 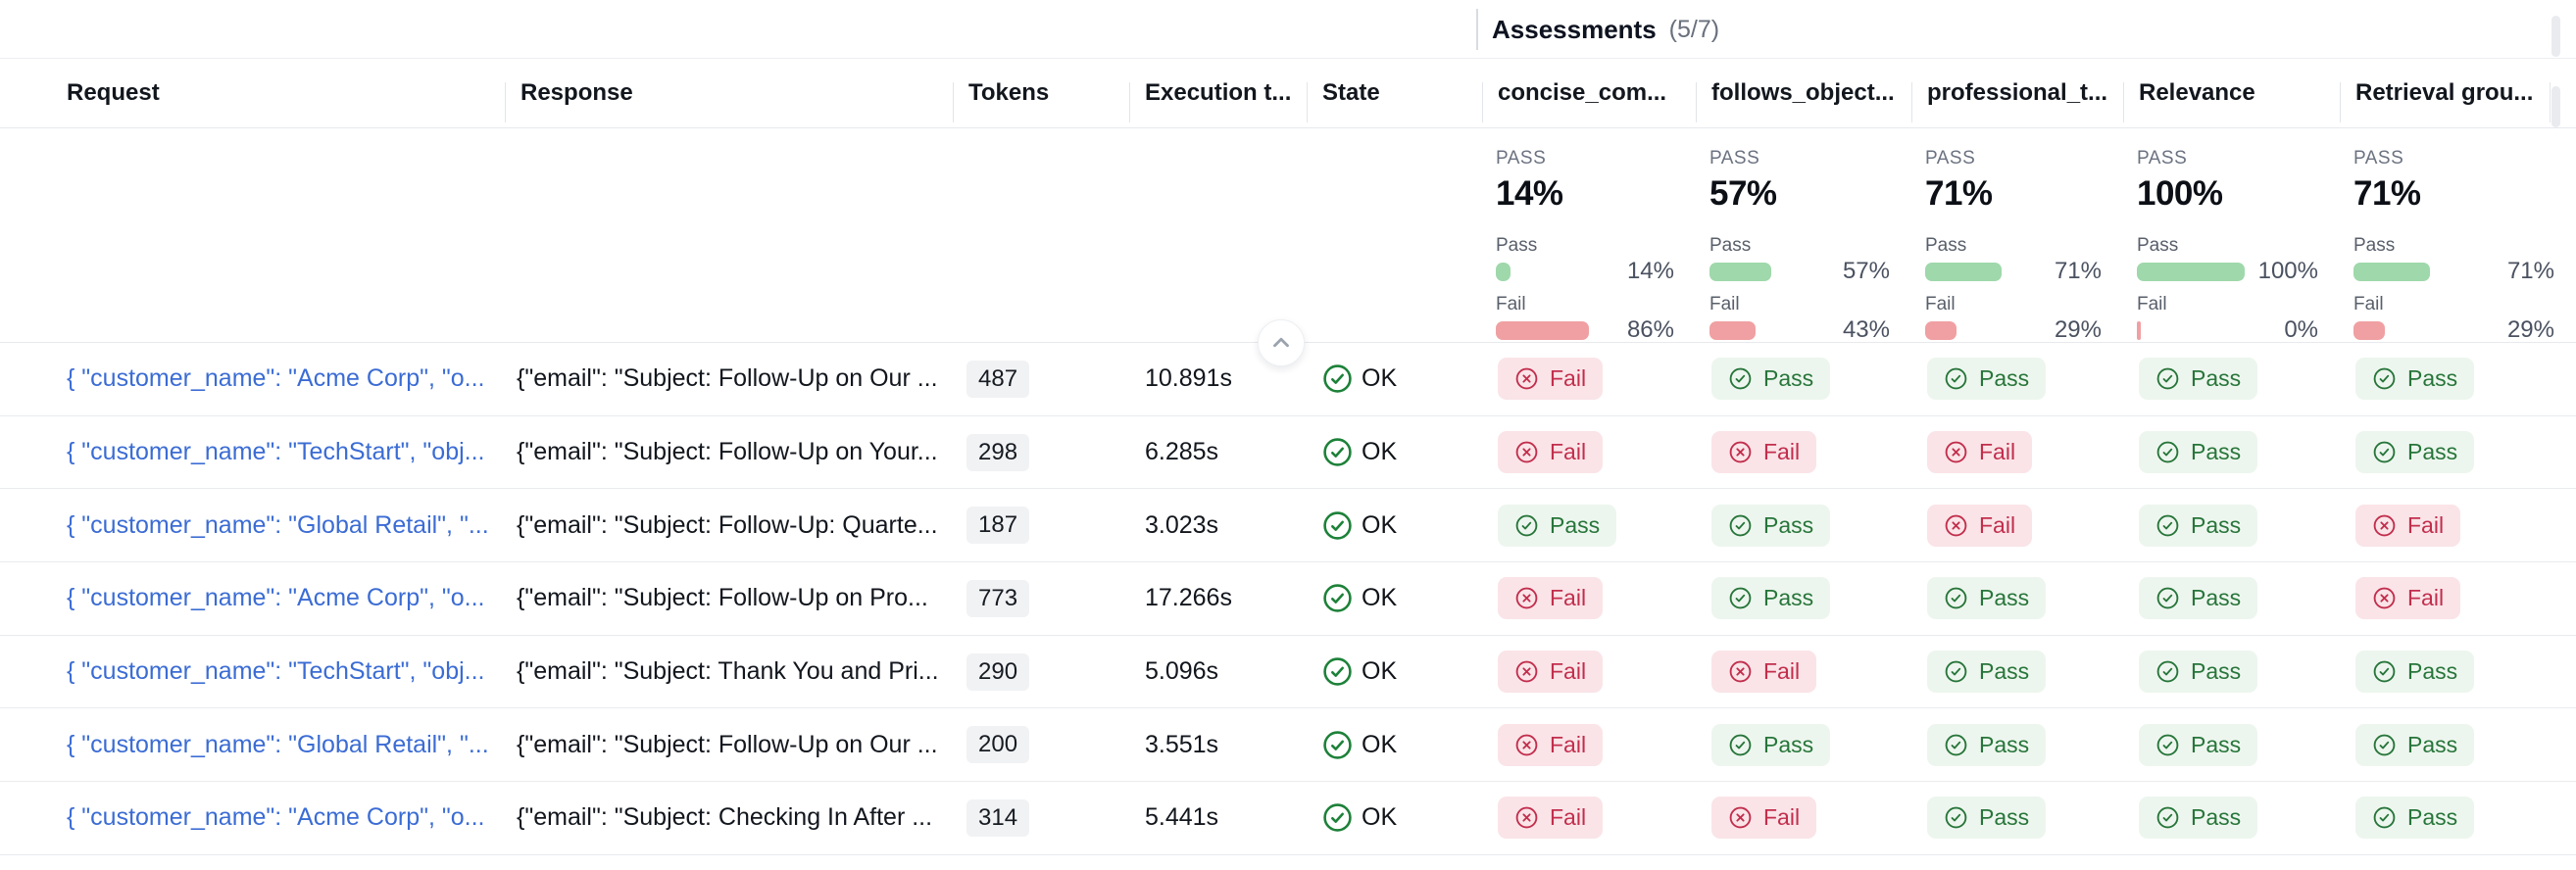 I want to click on fail-distribution-label: Fail, so click(x=1724, y=304).